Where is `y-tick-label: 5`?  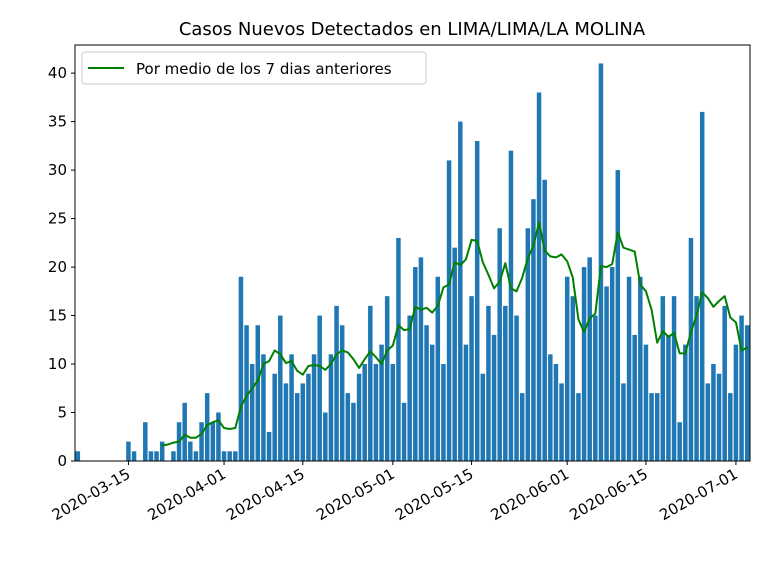 y-tick-label: 5 is located at coordinates (62, 413).